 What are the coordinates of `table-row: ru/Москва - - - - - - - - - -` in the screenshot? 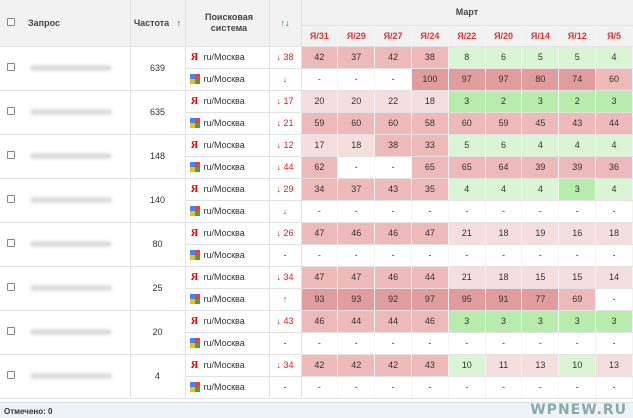 It's located at (316, 255).